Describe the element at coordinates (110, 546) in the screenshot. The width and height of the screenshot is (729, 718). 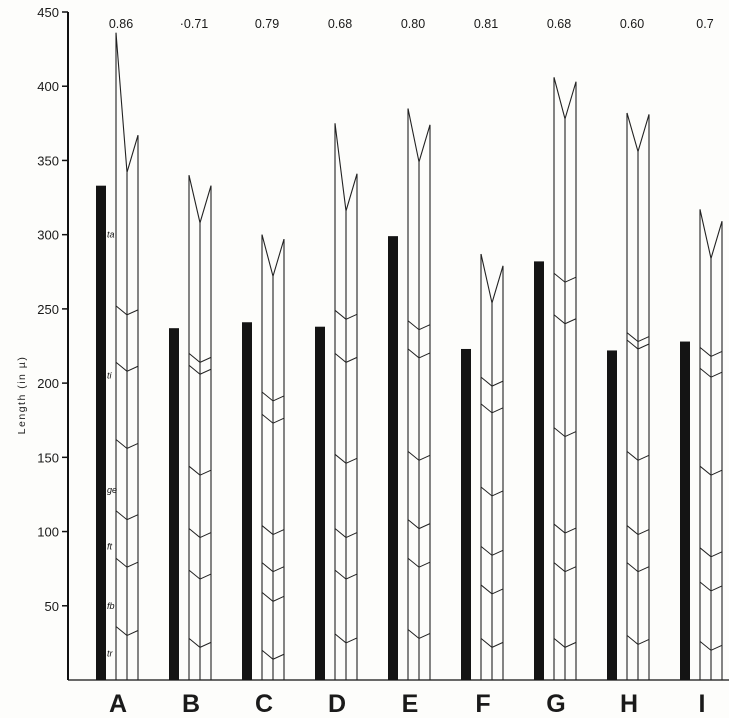
I see `segment-label: ft` at that location.